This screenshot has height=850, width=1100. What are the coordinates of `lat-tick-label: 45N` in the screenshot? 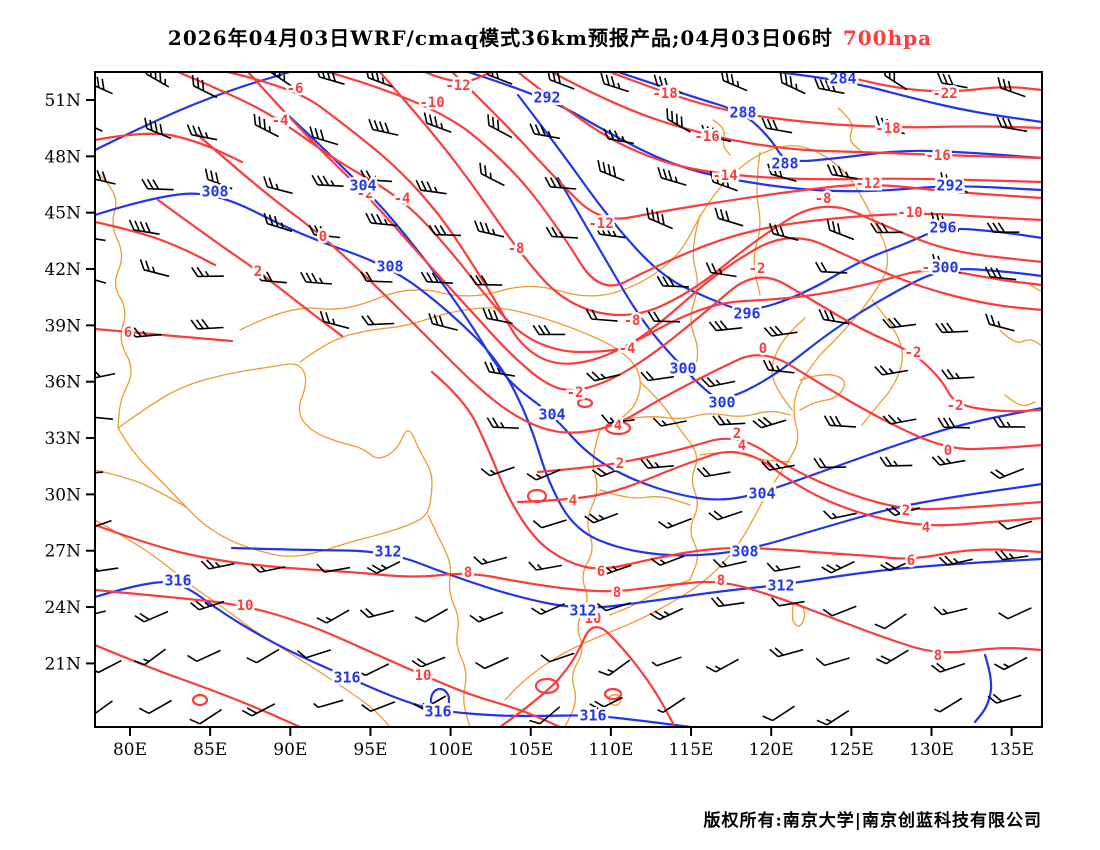 It's located at (62, 214).